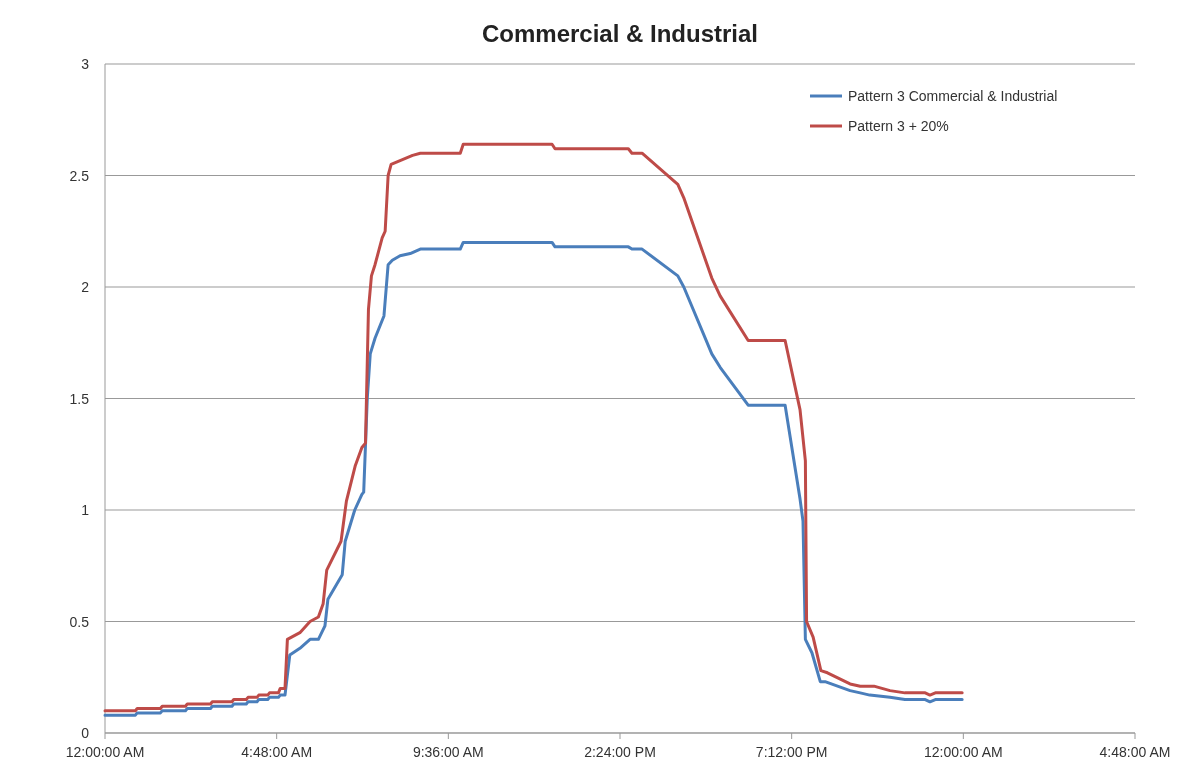 Image resolution: width=1190 pixels, height=780 pixels. What do you see at coordinates (85, 510) in the screenshot?
I see `y-tick-label: 1` at bounding box center [85, 510].